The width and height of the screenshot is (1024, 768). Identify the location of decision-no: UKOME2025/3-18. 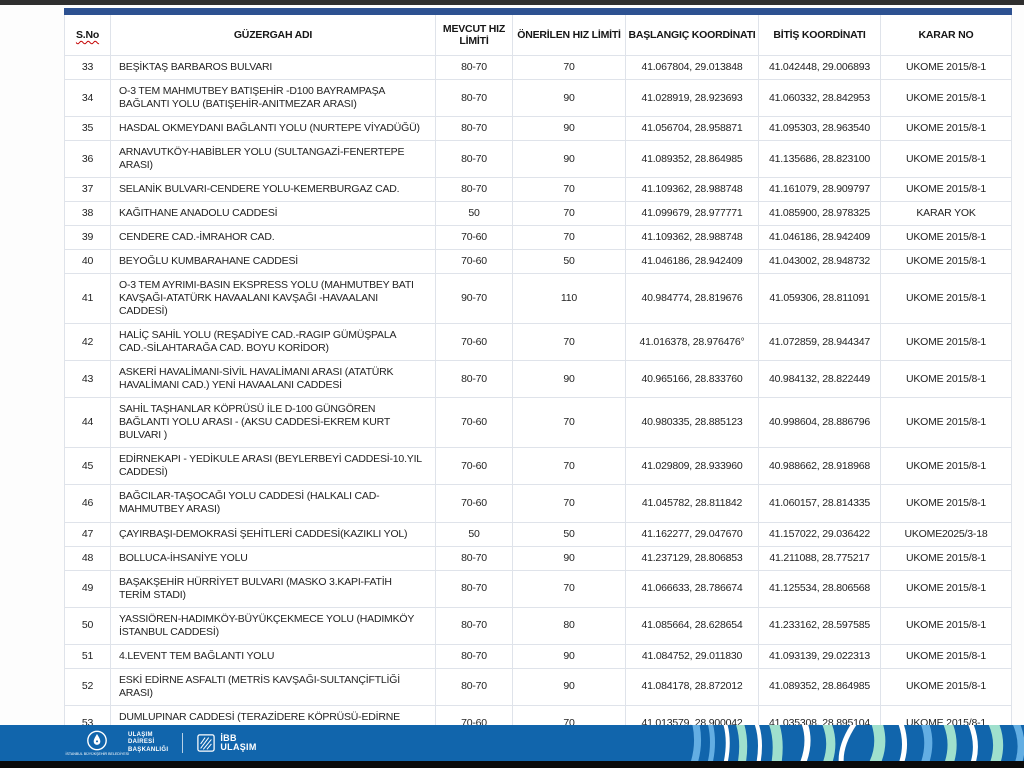
(946, 534).